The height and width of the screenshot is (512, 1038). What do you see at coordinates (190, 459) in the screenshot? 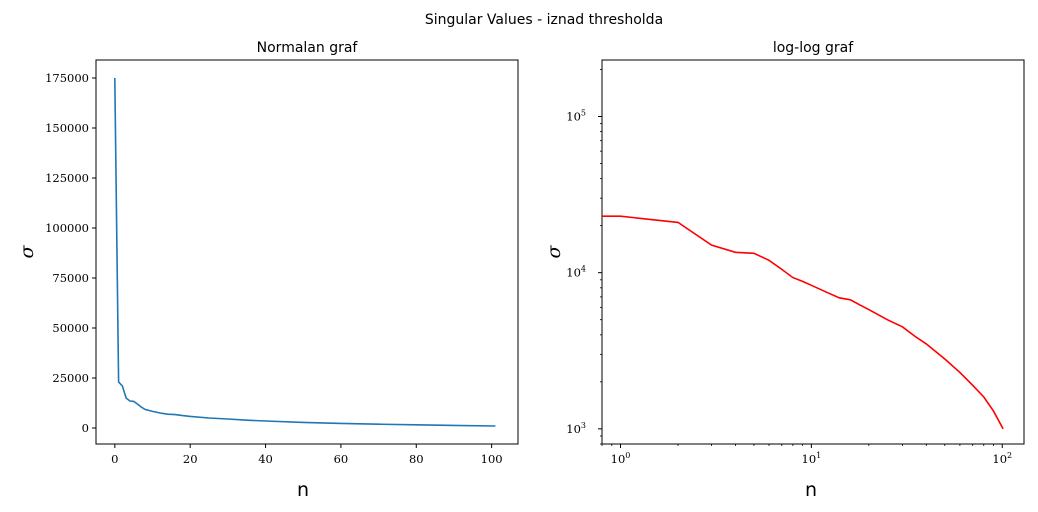
I see `normal-plot-x-tick-label: 20` at bounding box center [190, 459].